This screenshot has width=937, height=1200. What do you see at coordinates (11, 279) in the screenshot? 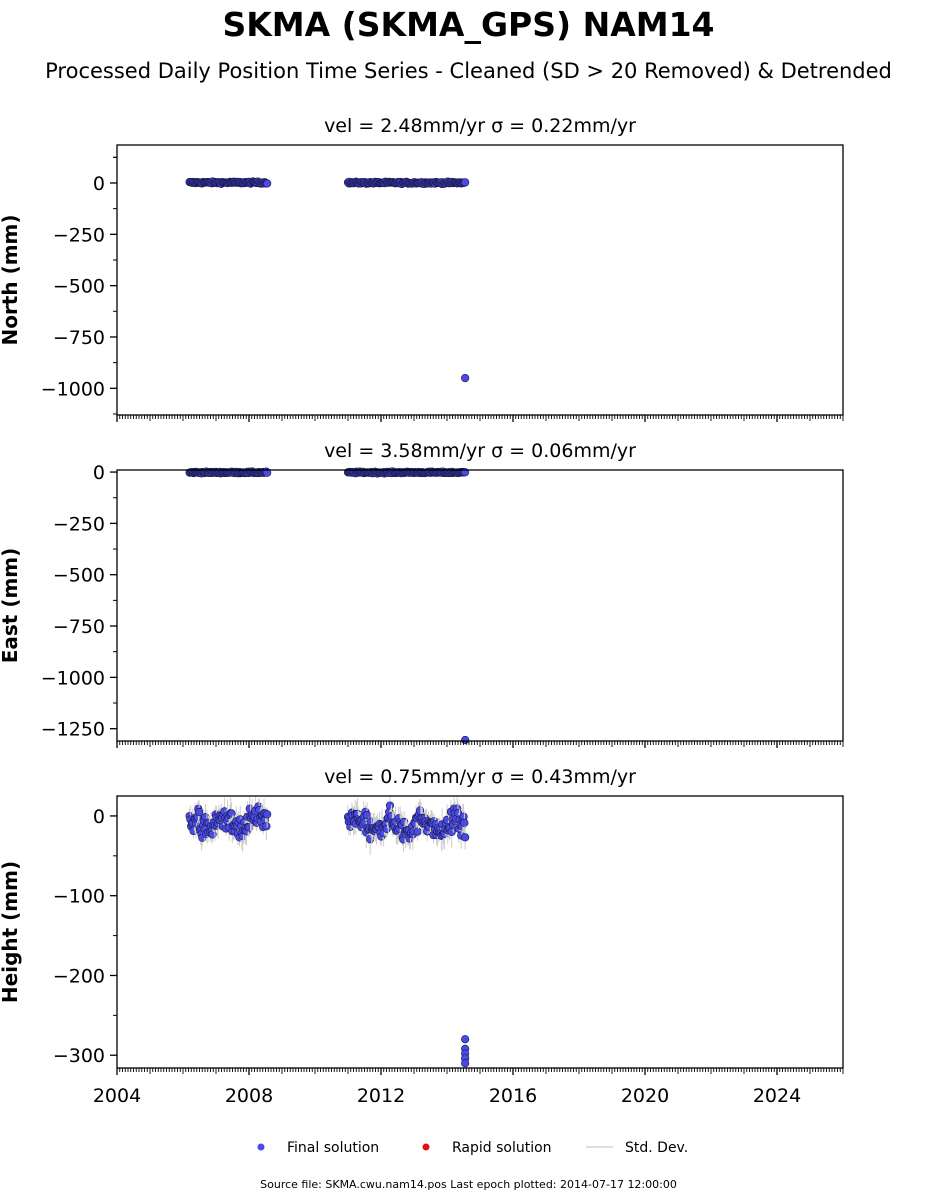
I see `y-axis-label-north: North (mm)` at bounding box center [11, 279].